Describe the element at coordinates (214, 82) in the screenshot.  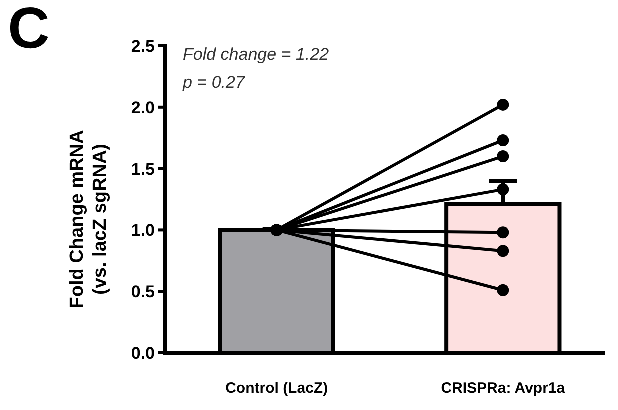
I see `annotation: p = 0.27` at that location.